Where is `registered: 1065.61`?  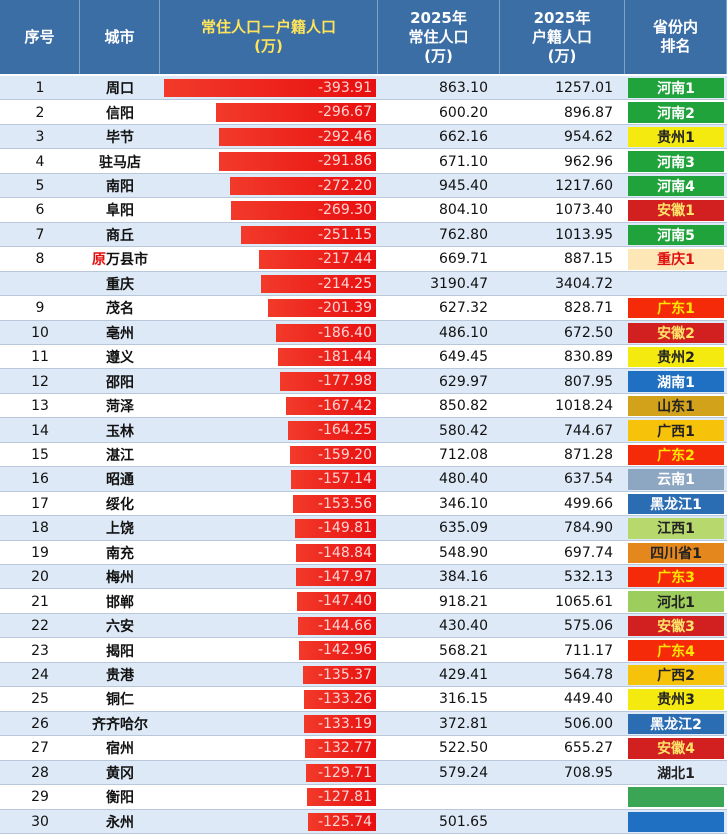 registered: 1065.61 is located at coordinates (584, 601).